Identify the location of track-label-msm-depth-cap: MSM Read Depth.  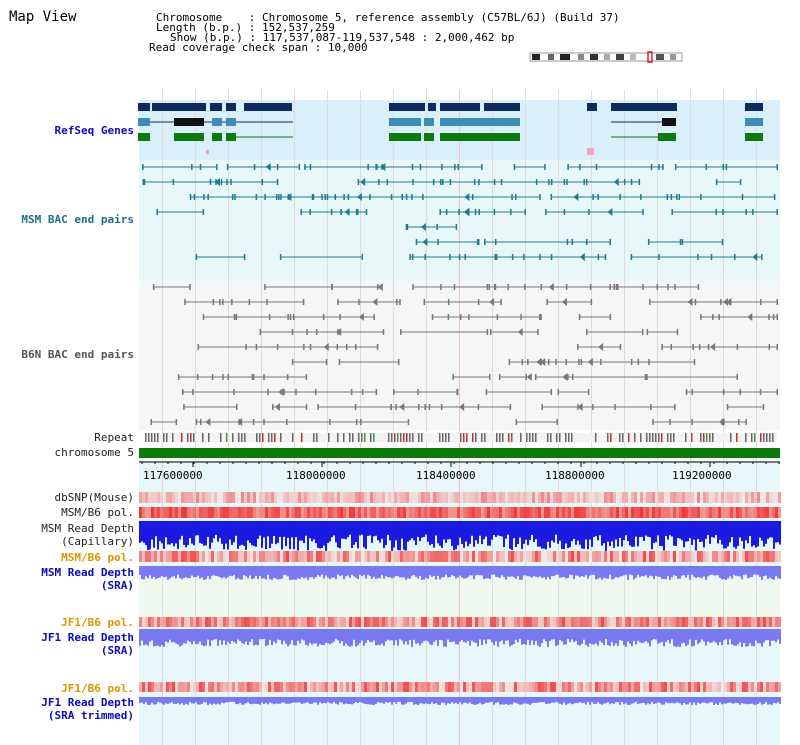
(87, 528).